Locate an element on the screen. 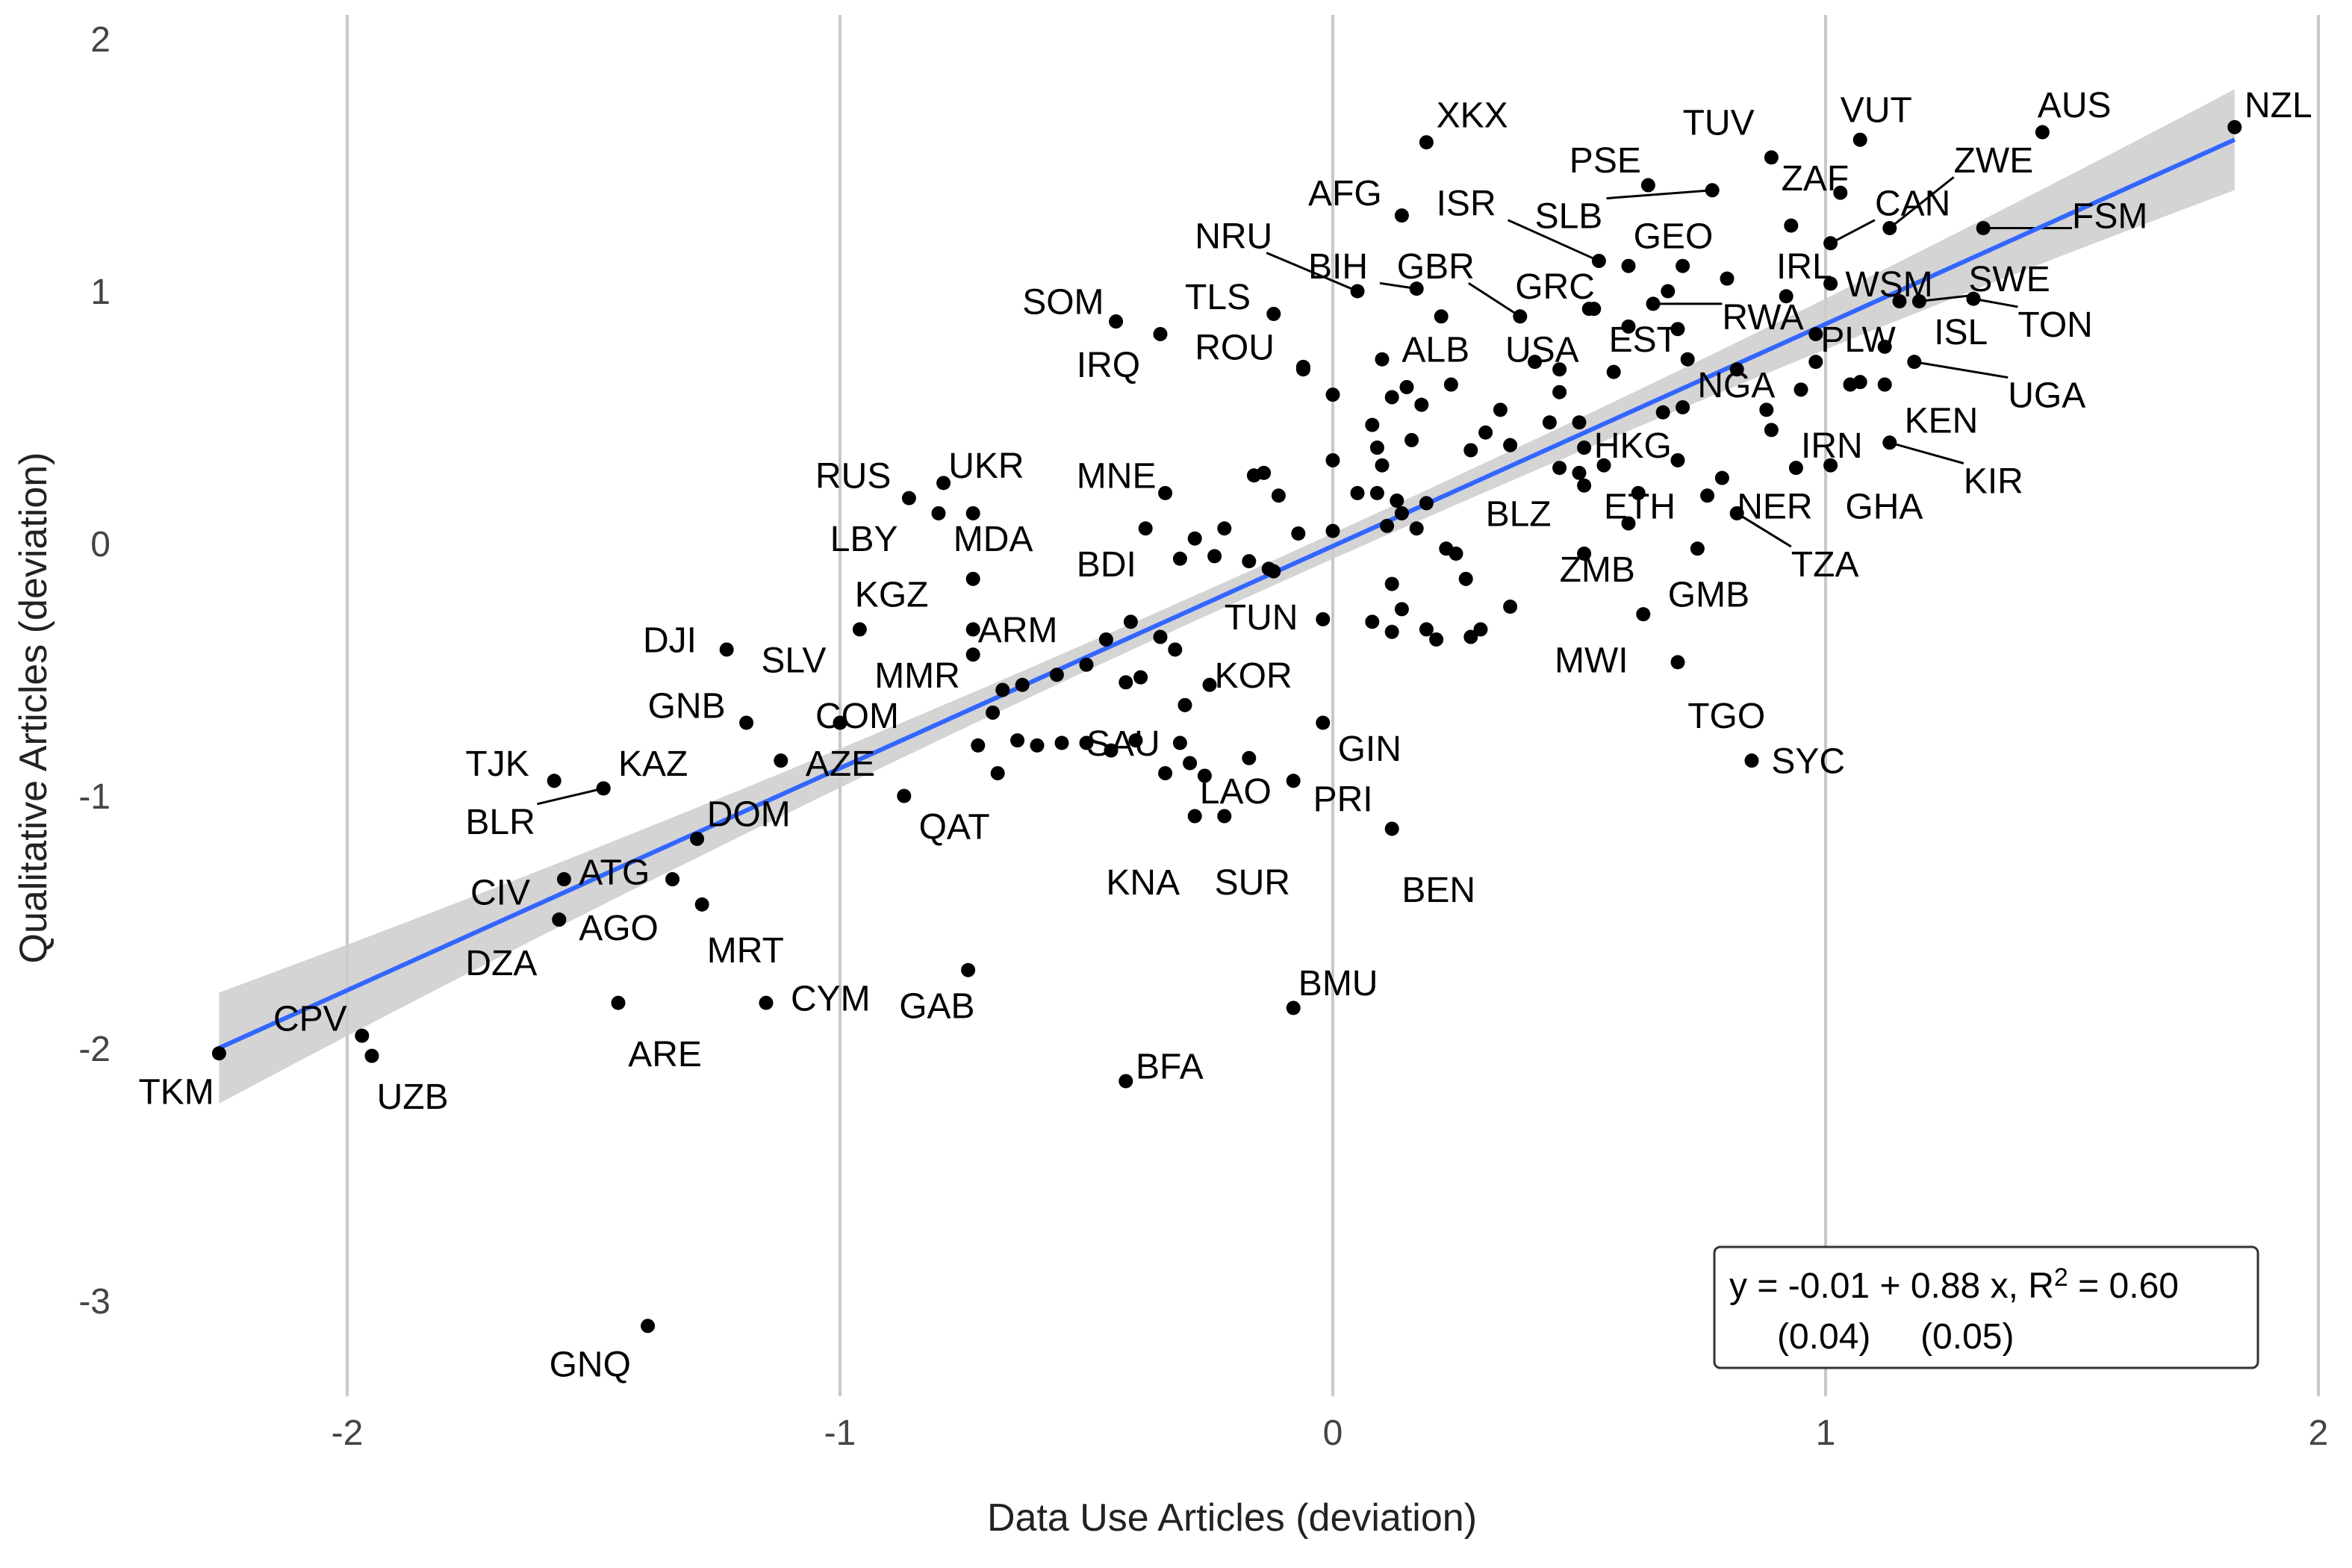 The height and width of the screenshot is (1568, 2352). data-point-ken is located at coordinates (1884, 384).